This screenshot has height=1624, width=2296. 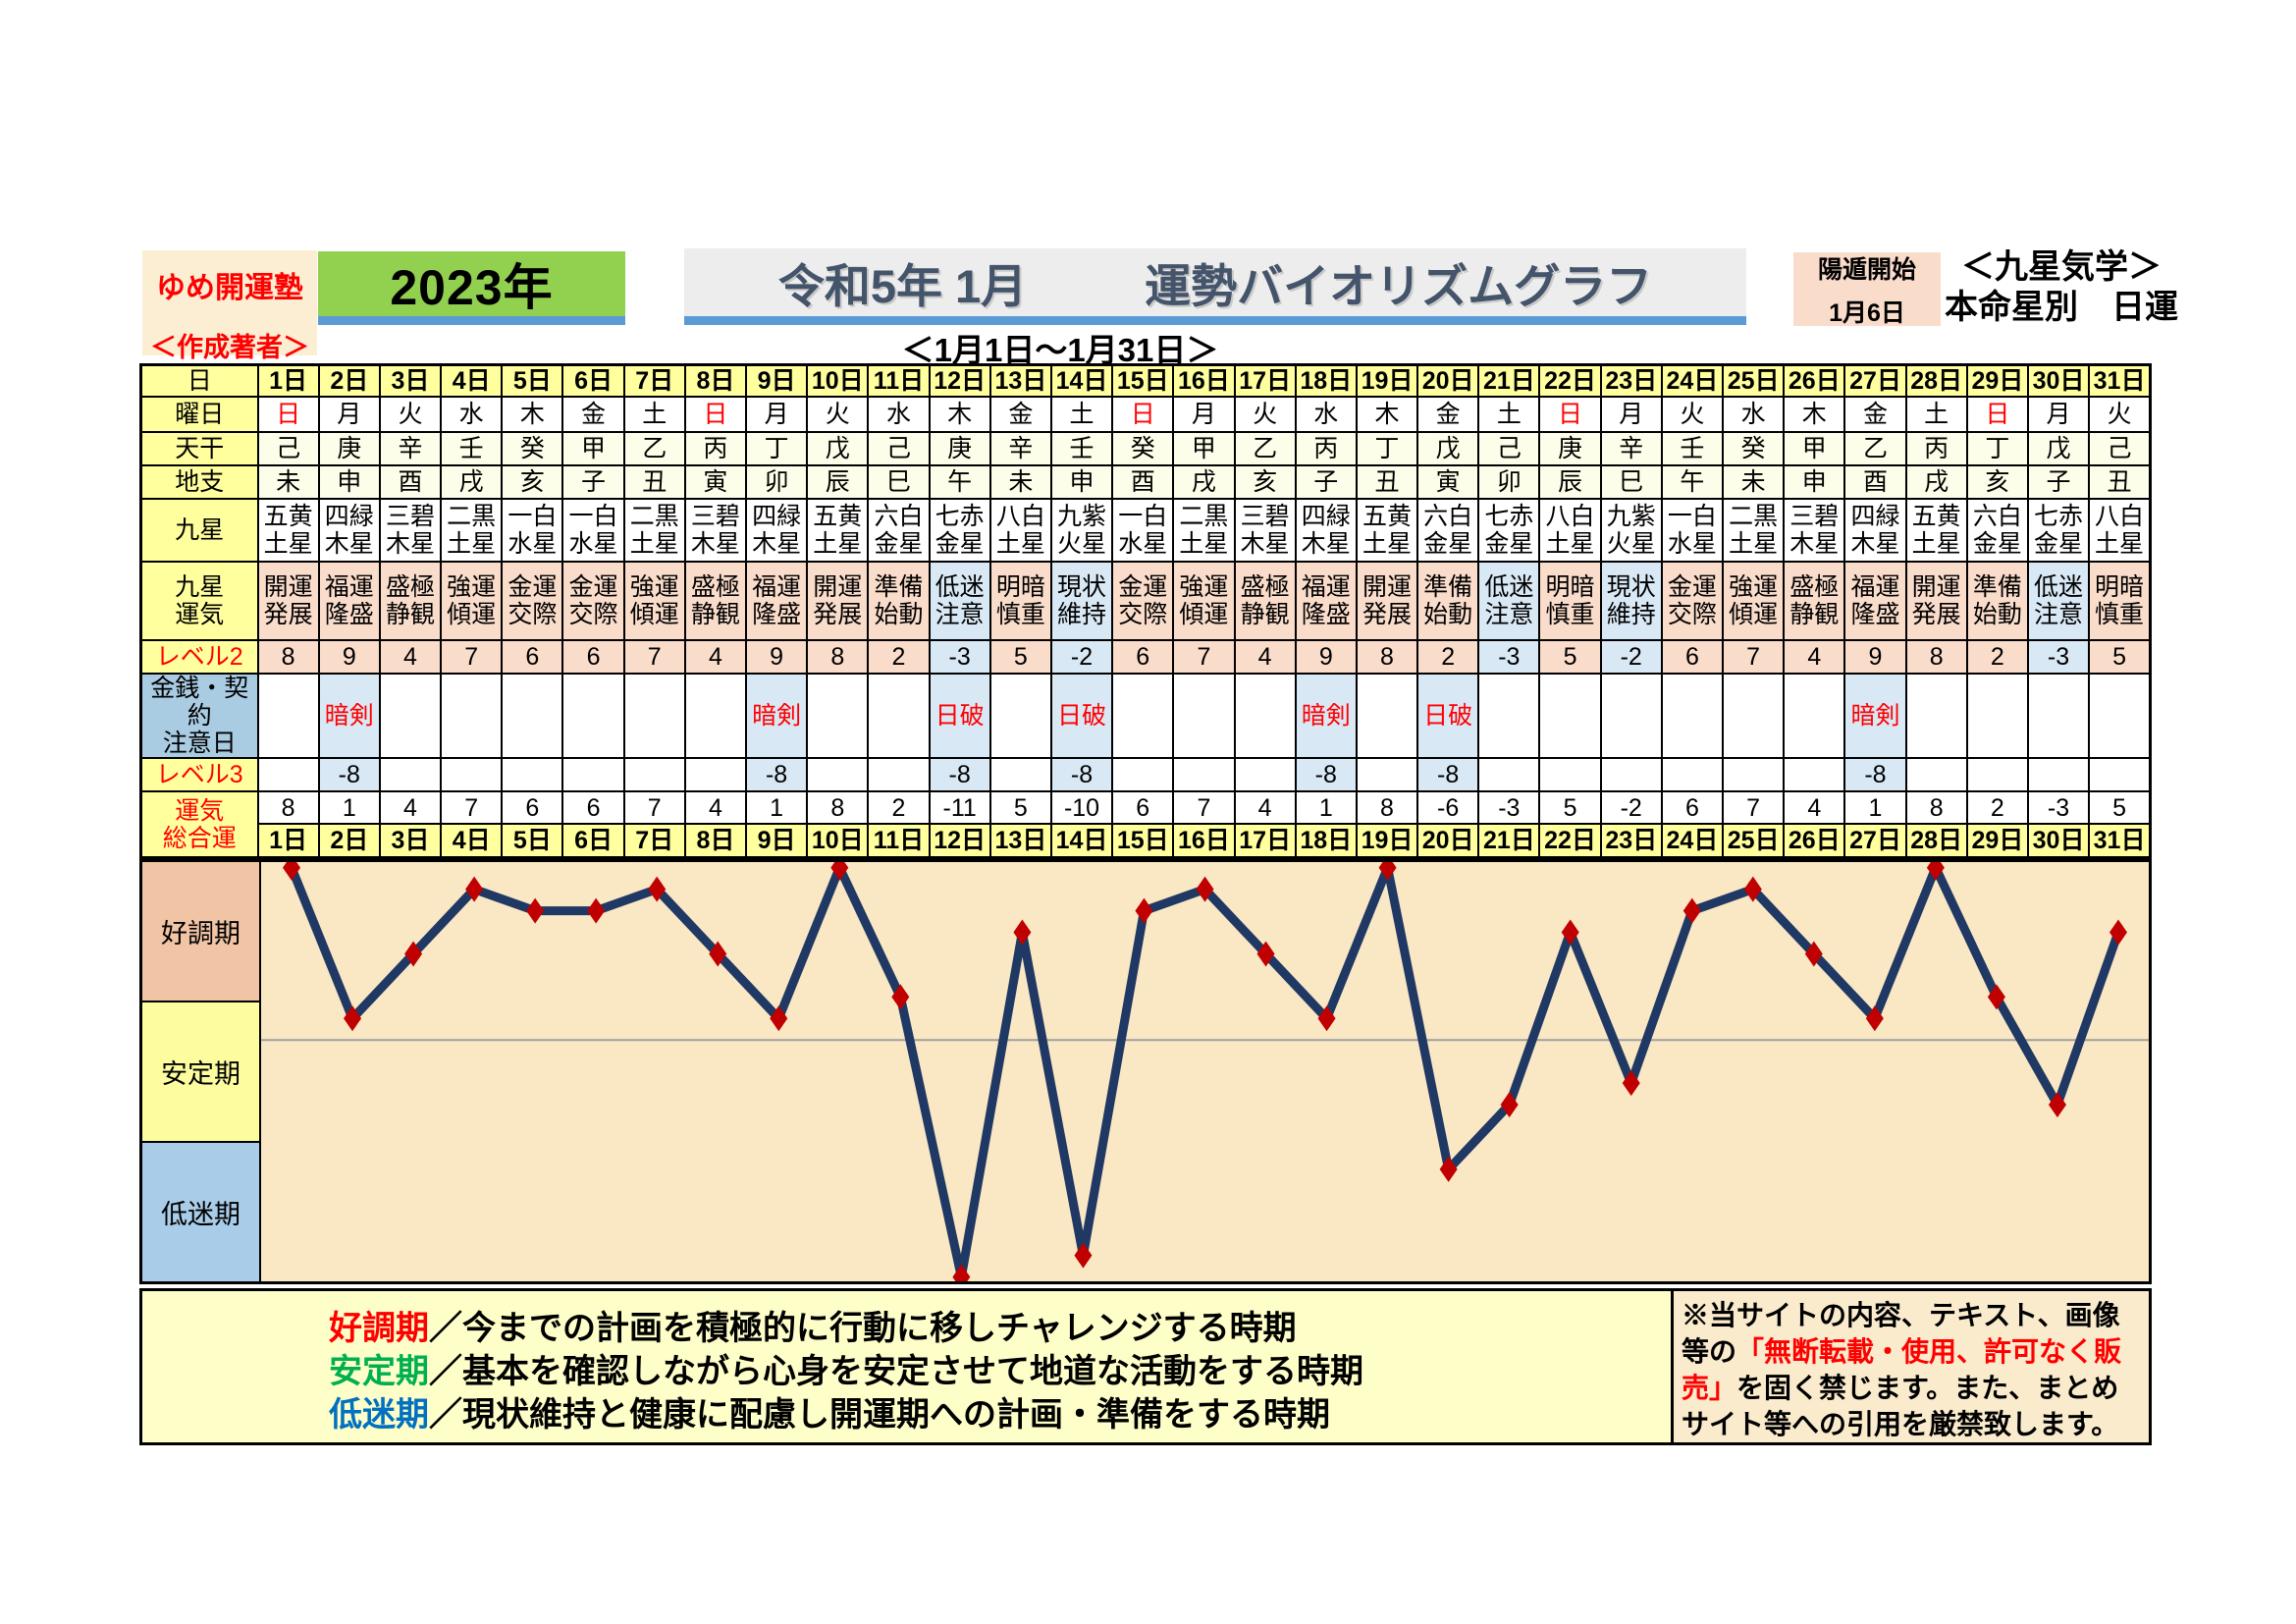 What do you see at coordinates (472, 807) in the screenshot?
I see `total-cell: 7` at bounding box center [472, 807].